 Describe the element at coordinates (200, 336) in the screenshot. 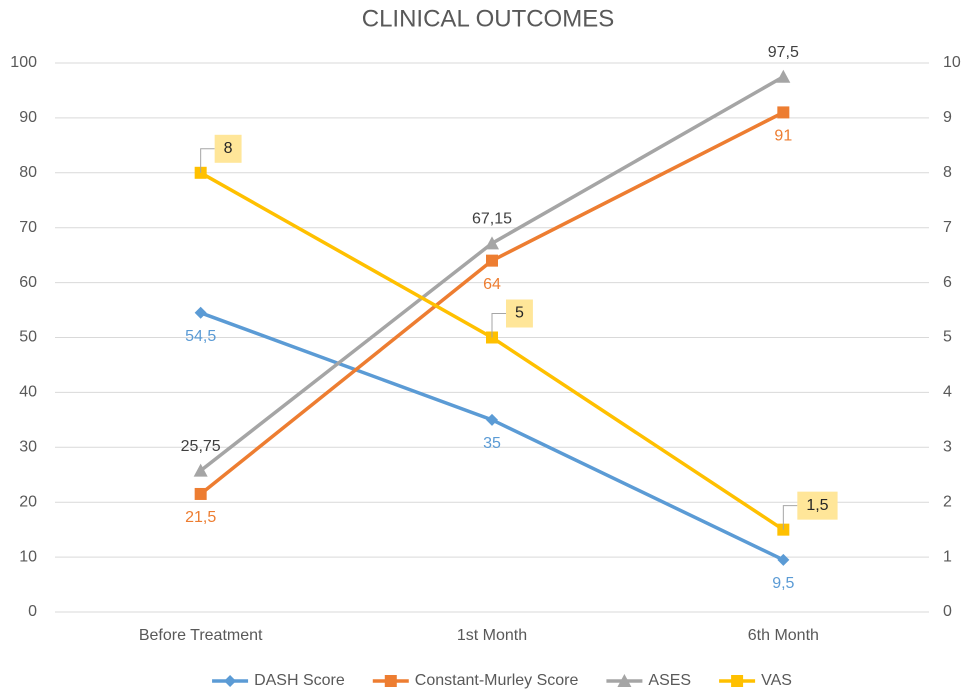

I see `data-label: 54,5` at that location.